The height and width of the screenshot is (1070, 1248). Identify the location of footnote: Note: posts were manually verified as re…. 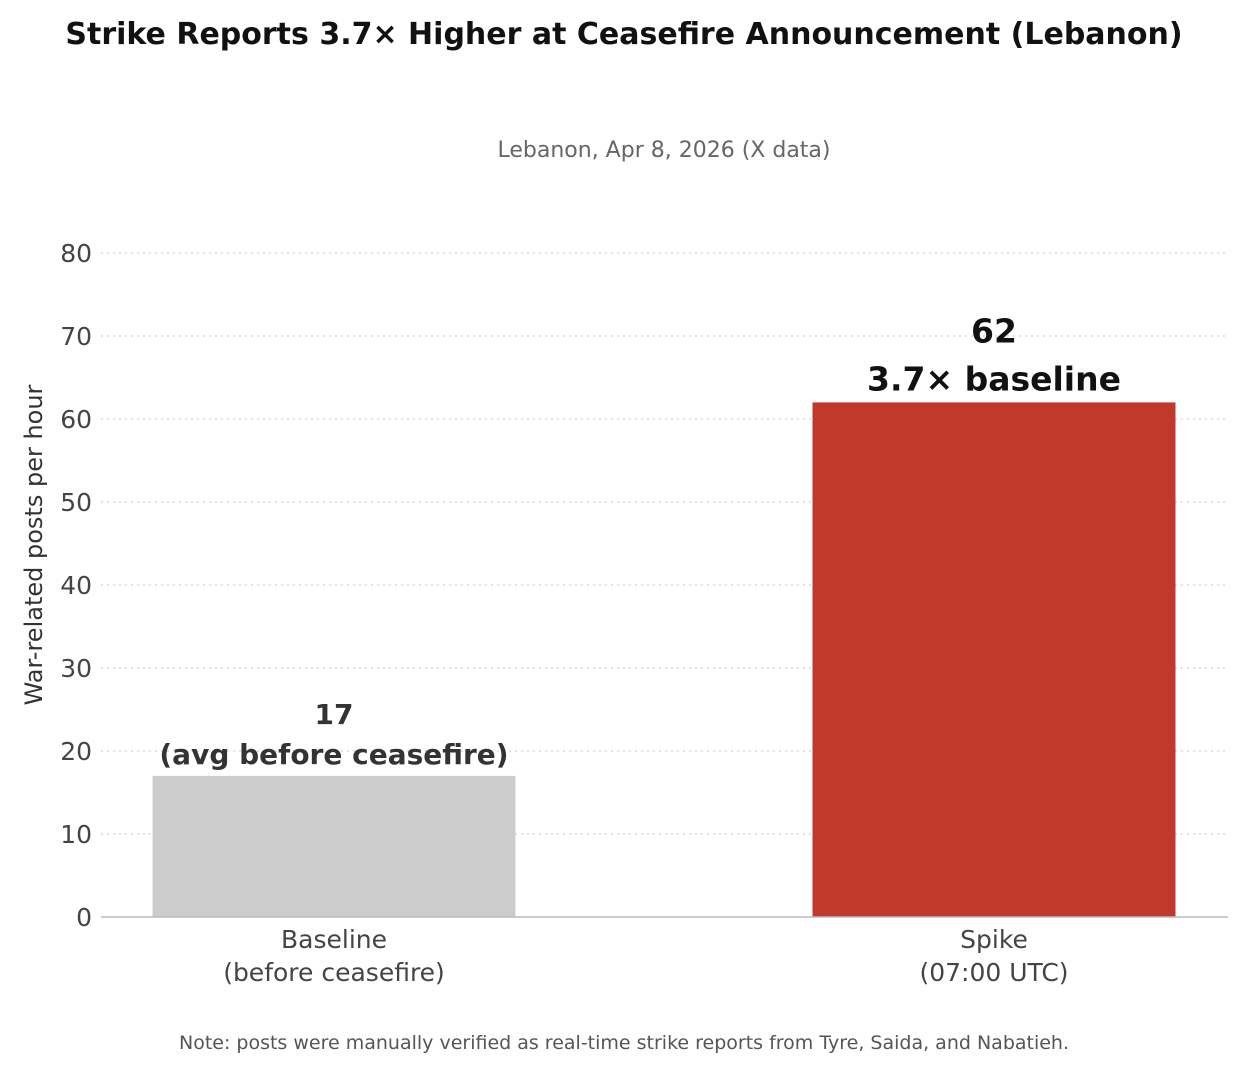
(624, 1043).